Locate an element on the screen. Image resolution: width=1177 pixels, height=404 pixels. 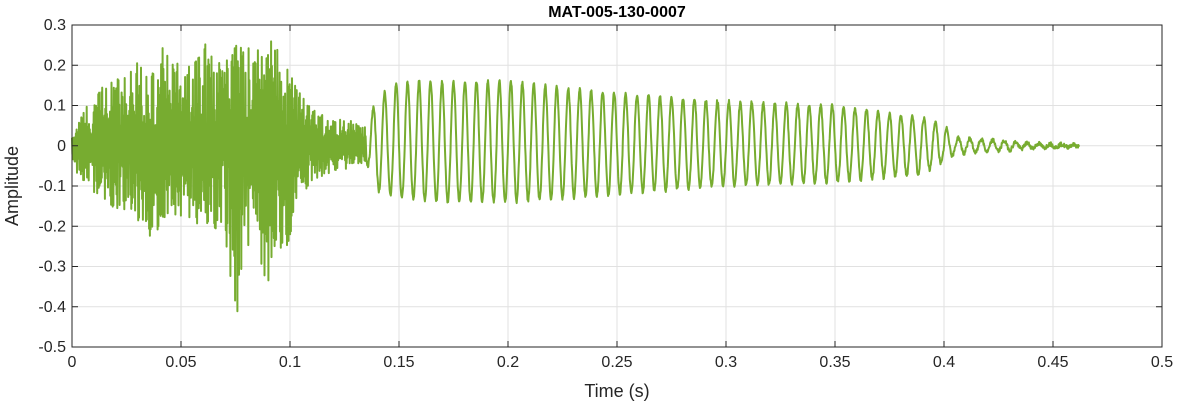
x-tick-label: 0.4 is located at coordinates (944, 362).